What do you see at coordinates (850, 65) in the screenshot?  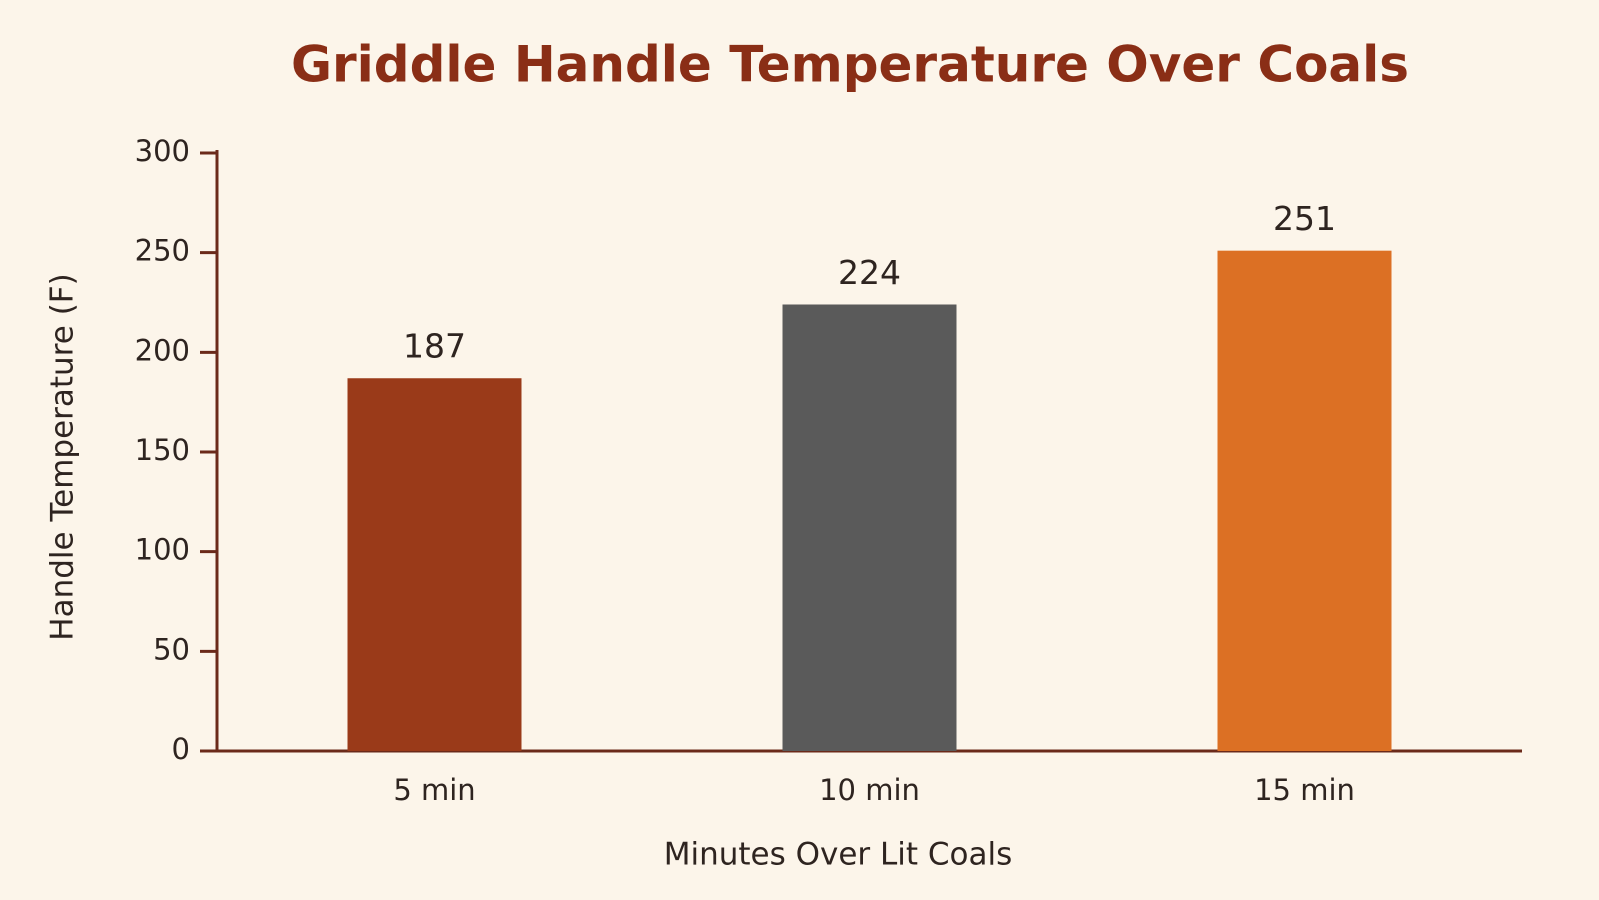 I see `chart-title: Griddle Handle Temperature Over Coals` at bounding box center [850, 65].